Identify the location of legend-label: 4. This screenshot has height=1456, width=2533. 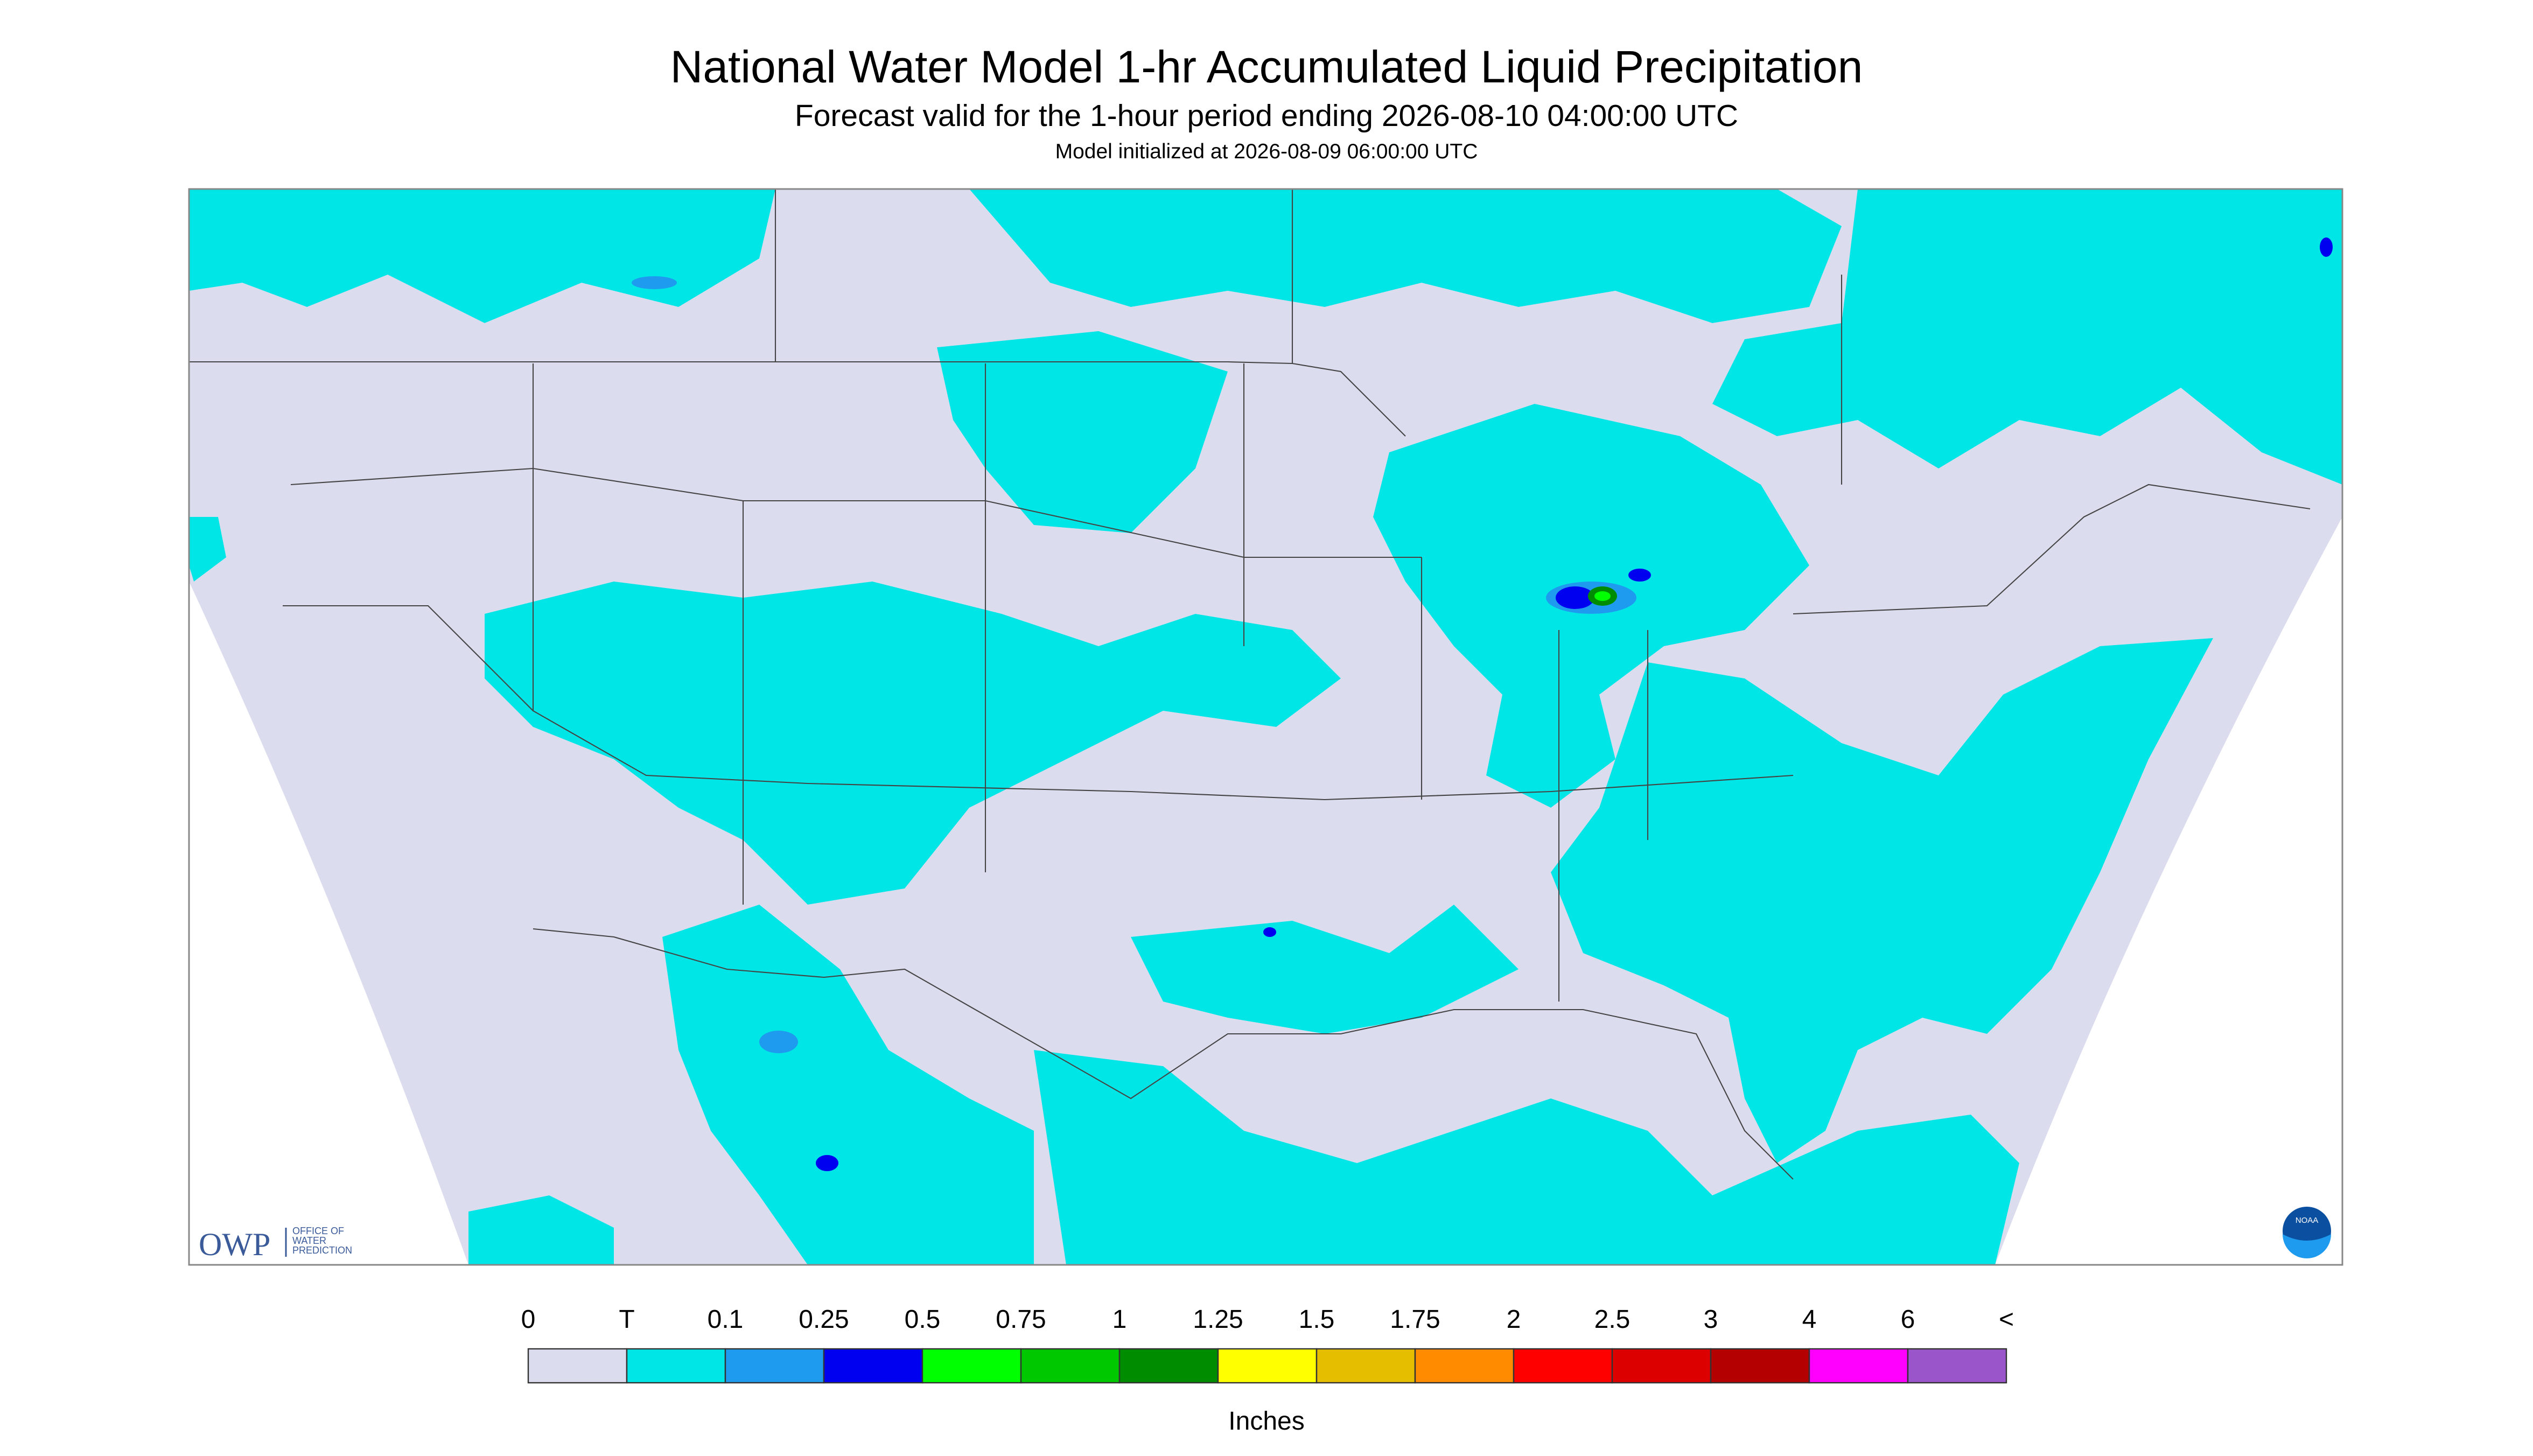
(1810, 1319).